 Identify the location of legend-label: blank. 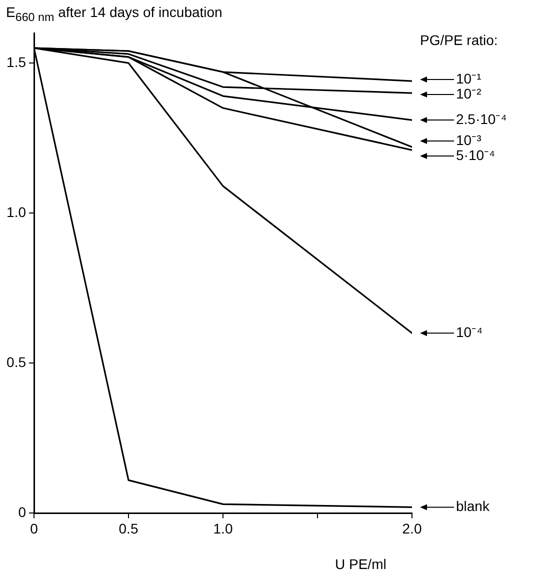
(473, 506).